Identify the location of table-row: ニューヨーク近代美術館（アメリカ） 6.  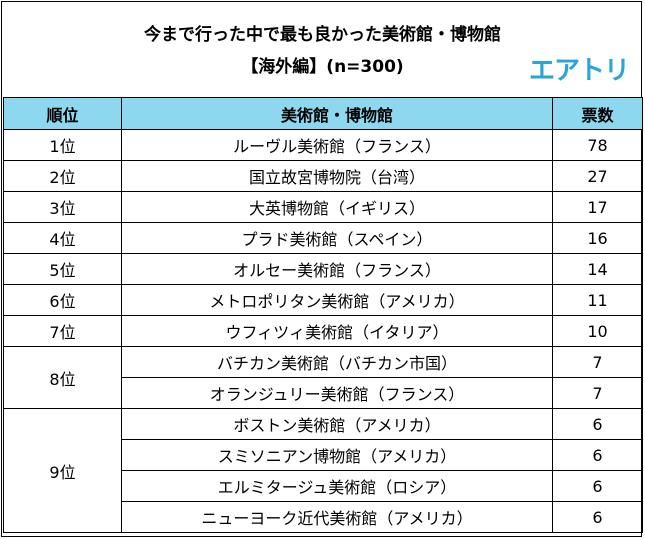
(323, 517).